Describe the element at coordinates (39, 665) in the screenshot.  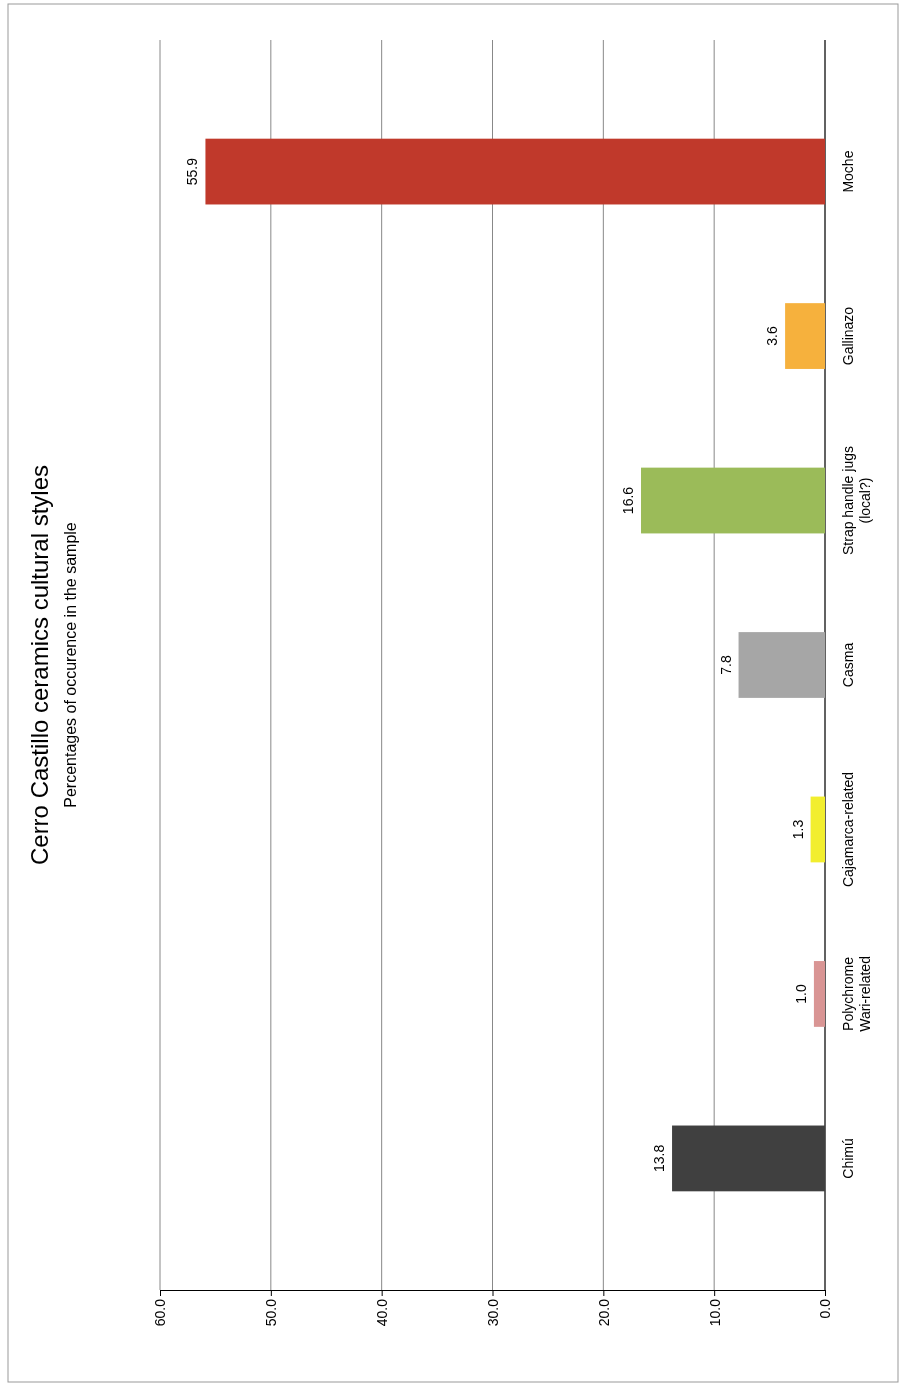
I see `text: Cerro Castillo ceramics cultural styles` at that location.